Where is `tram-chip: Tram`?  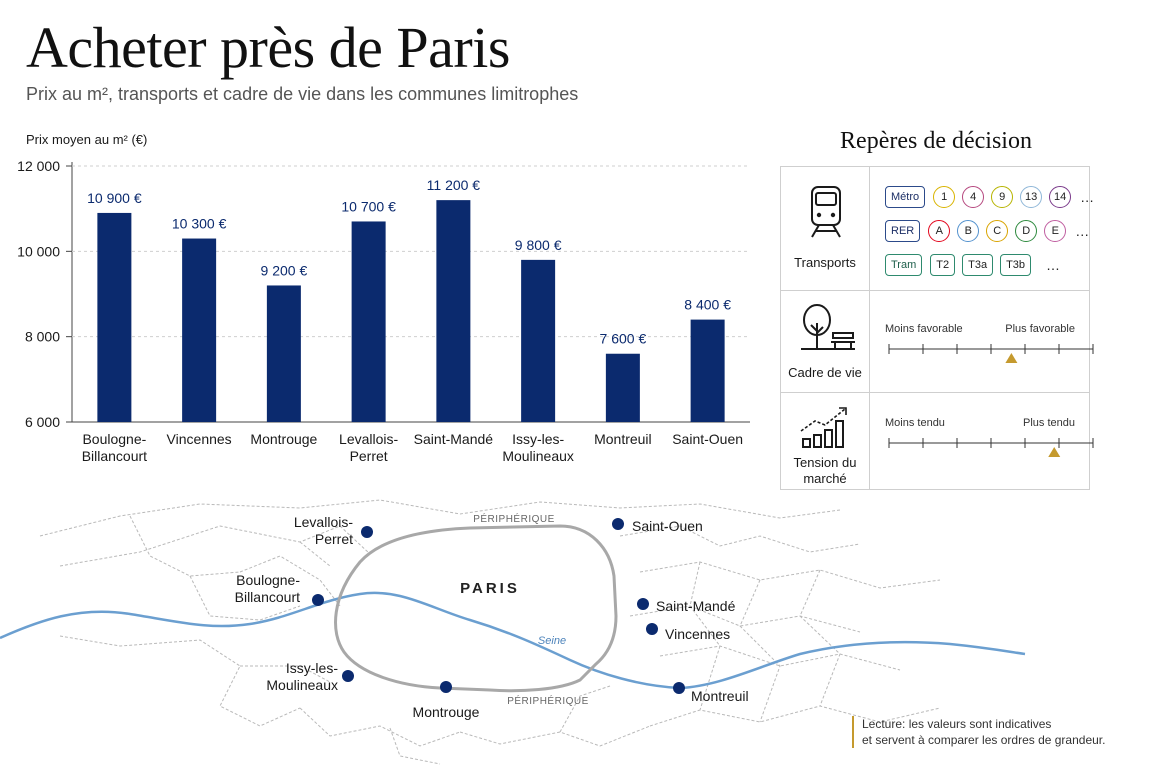
tram-chip: Tram is located at coordinates (904, 265).